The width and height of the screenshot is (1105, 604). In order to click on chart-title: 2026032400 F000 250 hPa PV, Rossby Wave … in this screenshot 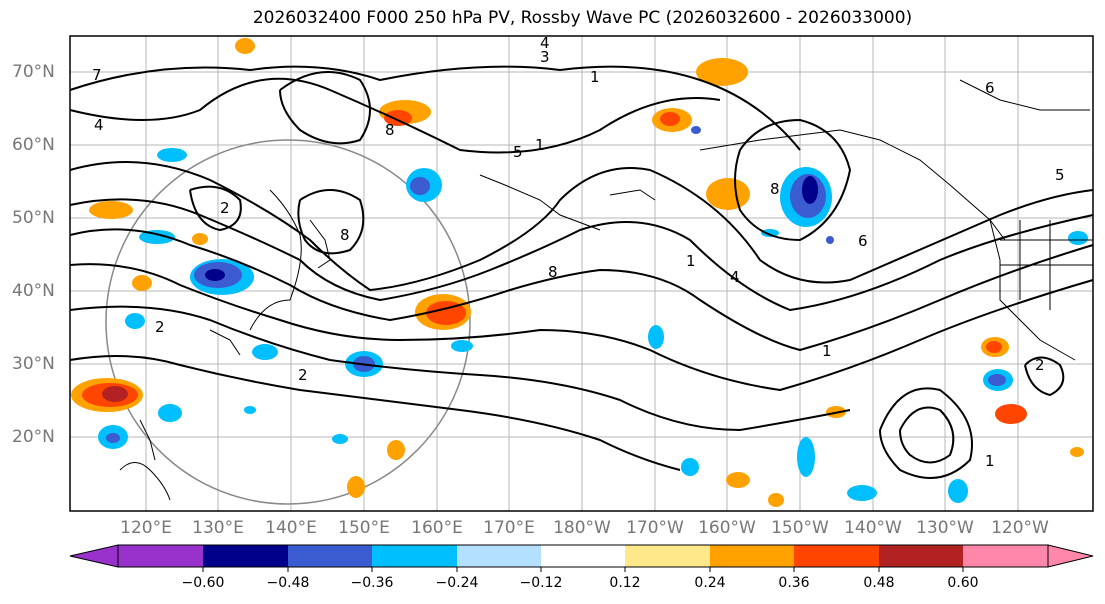, I will do `click(582, 18)`.